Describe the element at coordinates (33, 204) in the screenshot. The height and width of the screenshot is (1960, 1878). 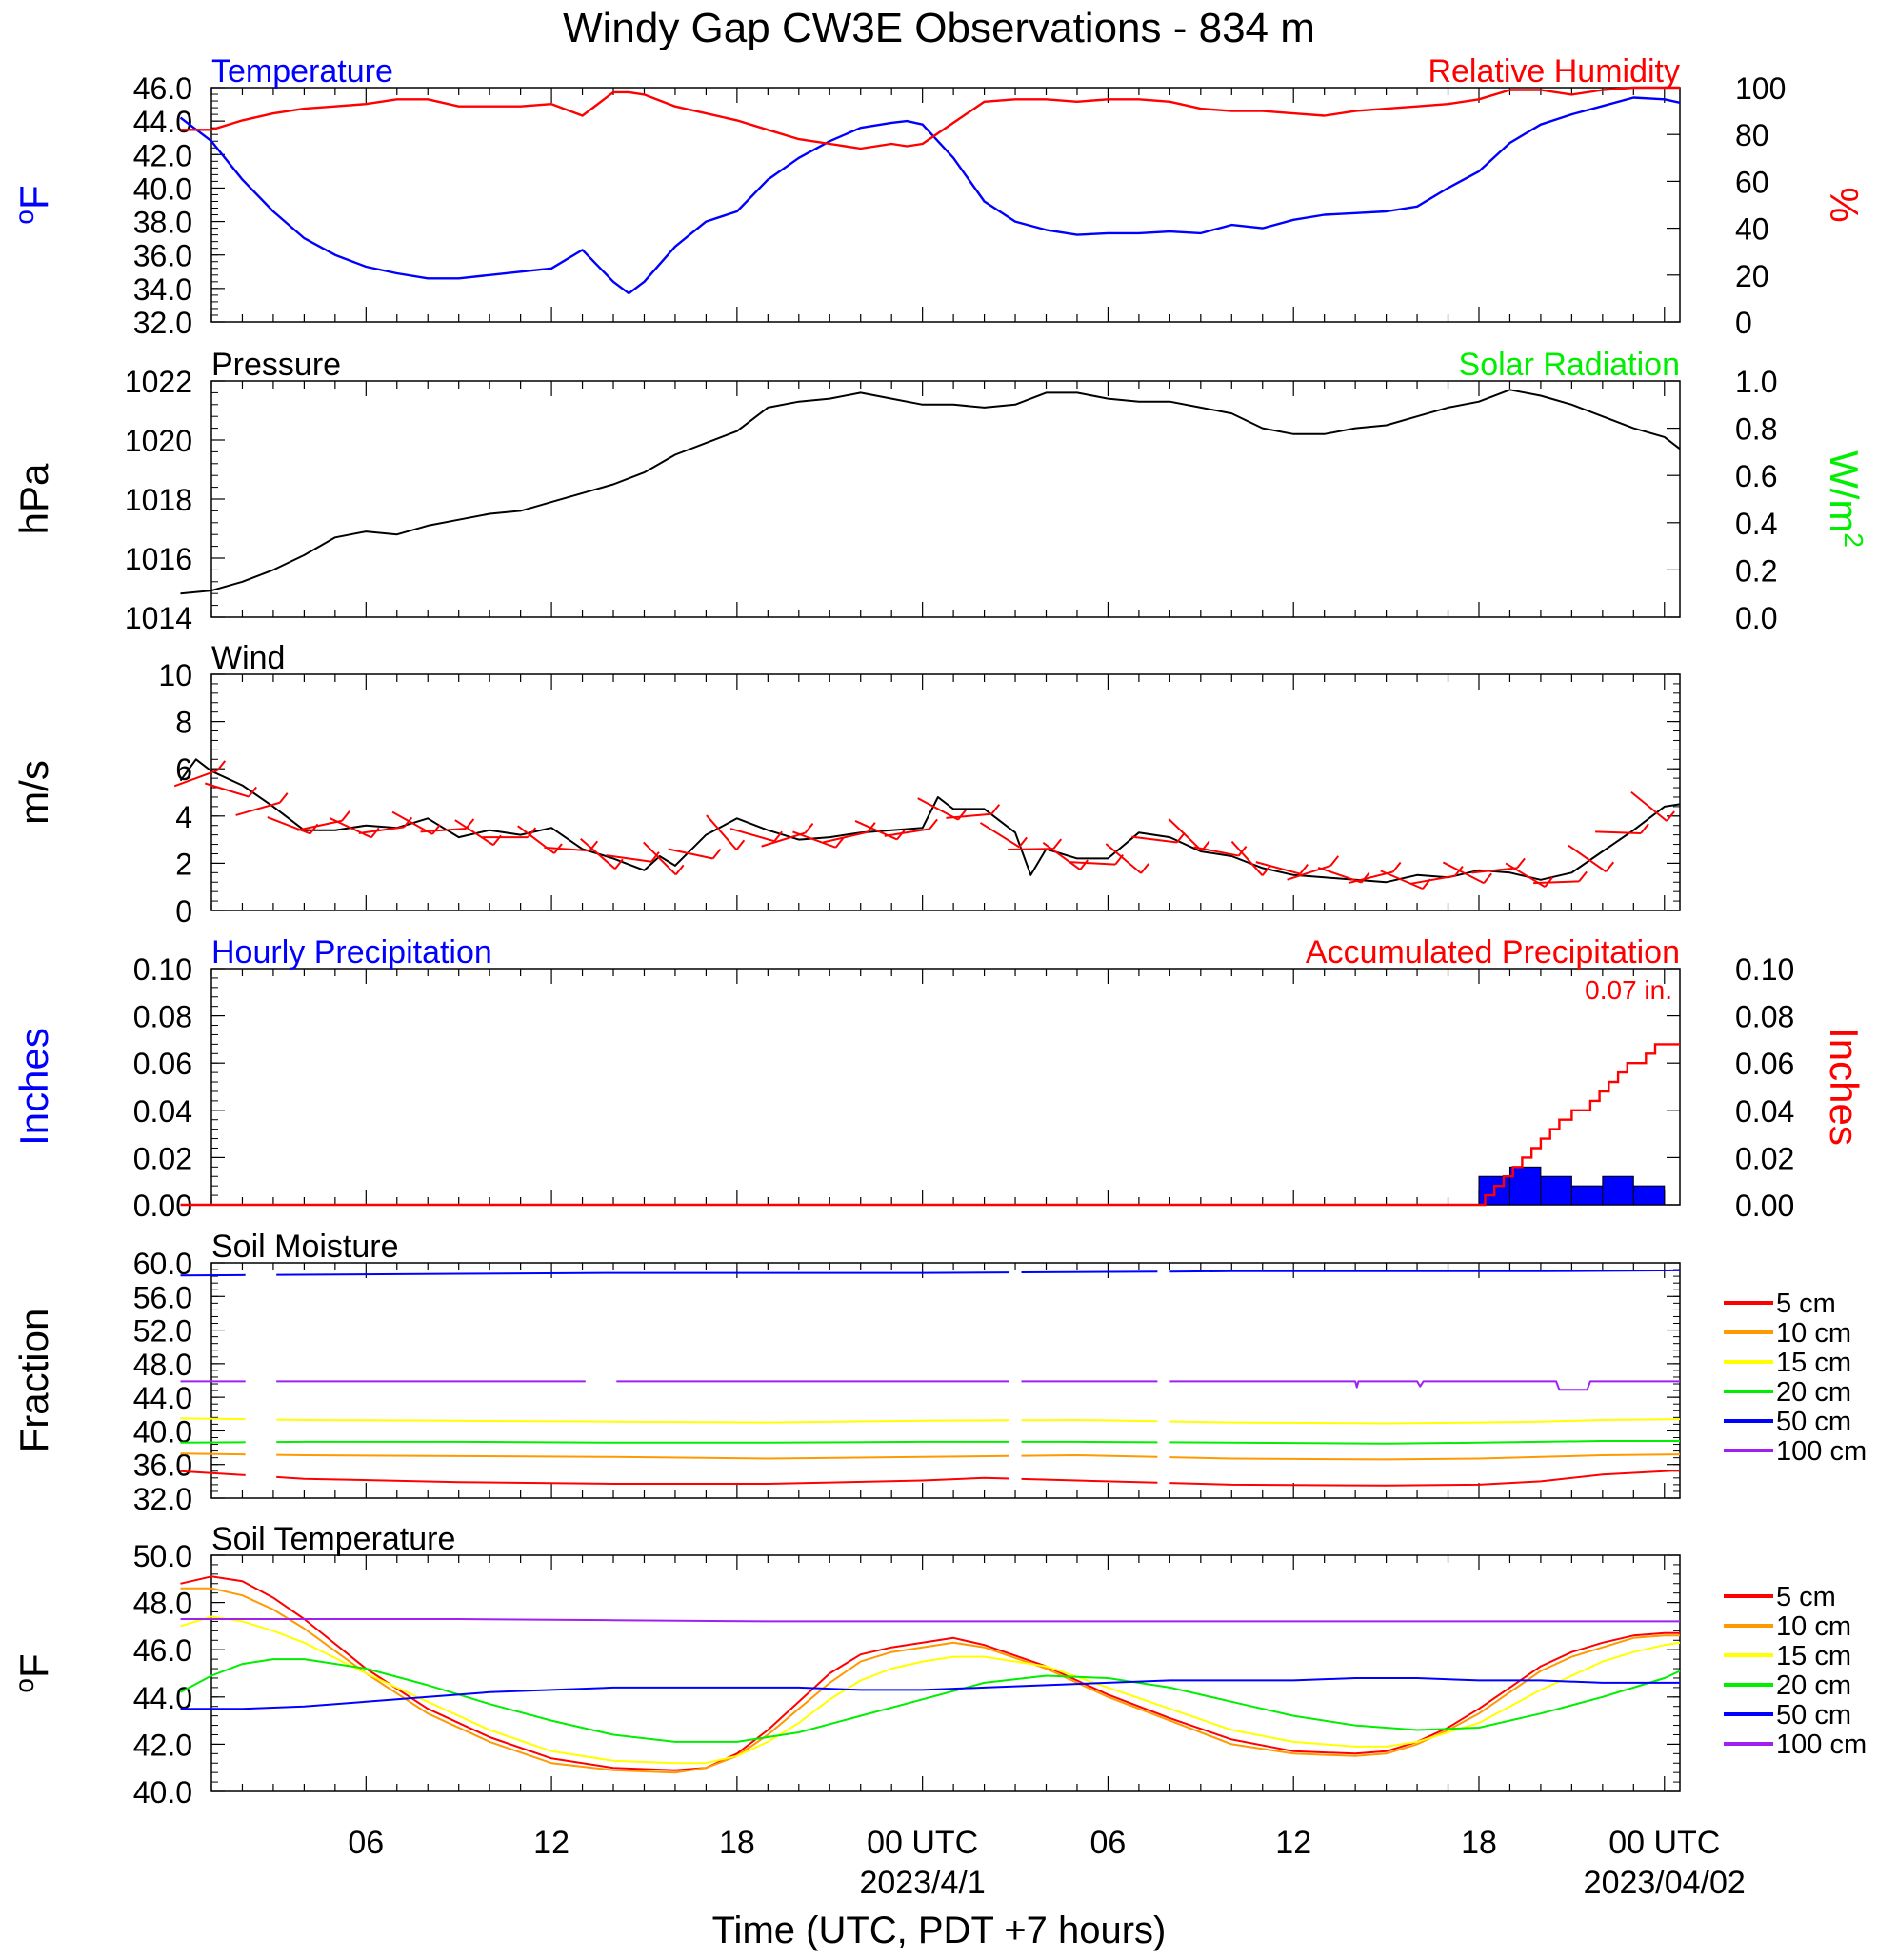
I see `y-axis-title-left: oF` at that location.